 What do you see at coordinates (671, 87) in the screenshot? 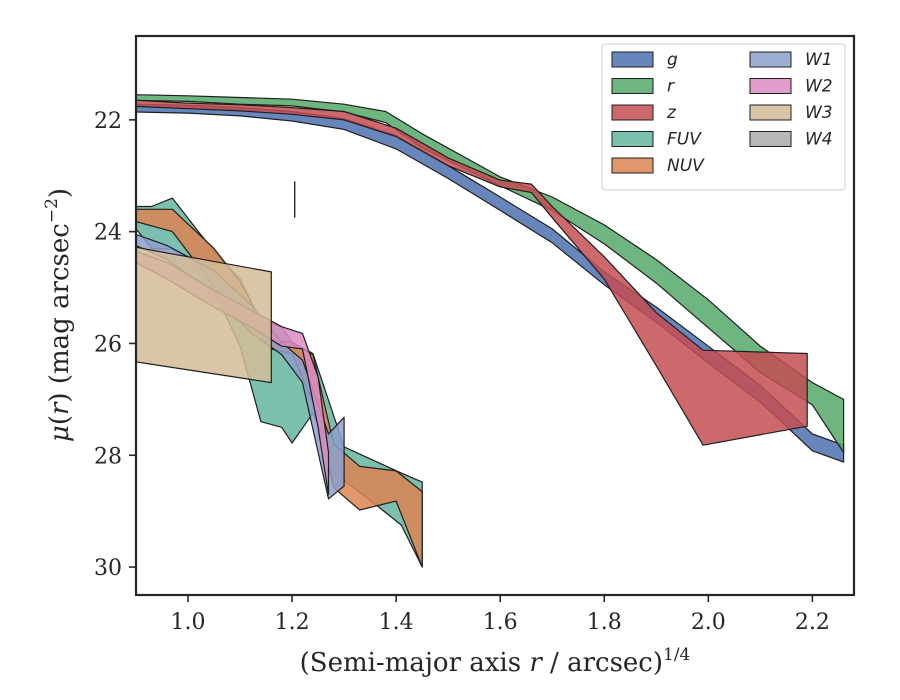
I see `legend-label-r: r` at bounding box center [671, 87].